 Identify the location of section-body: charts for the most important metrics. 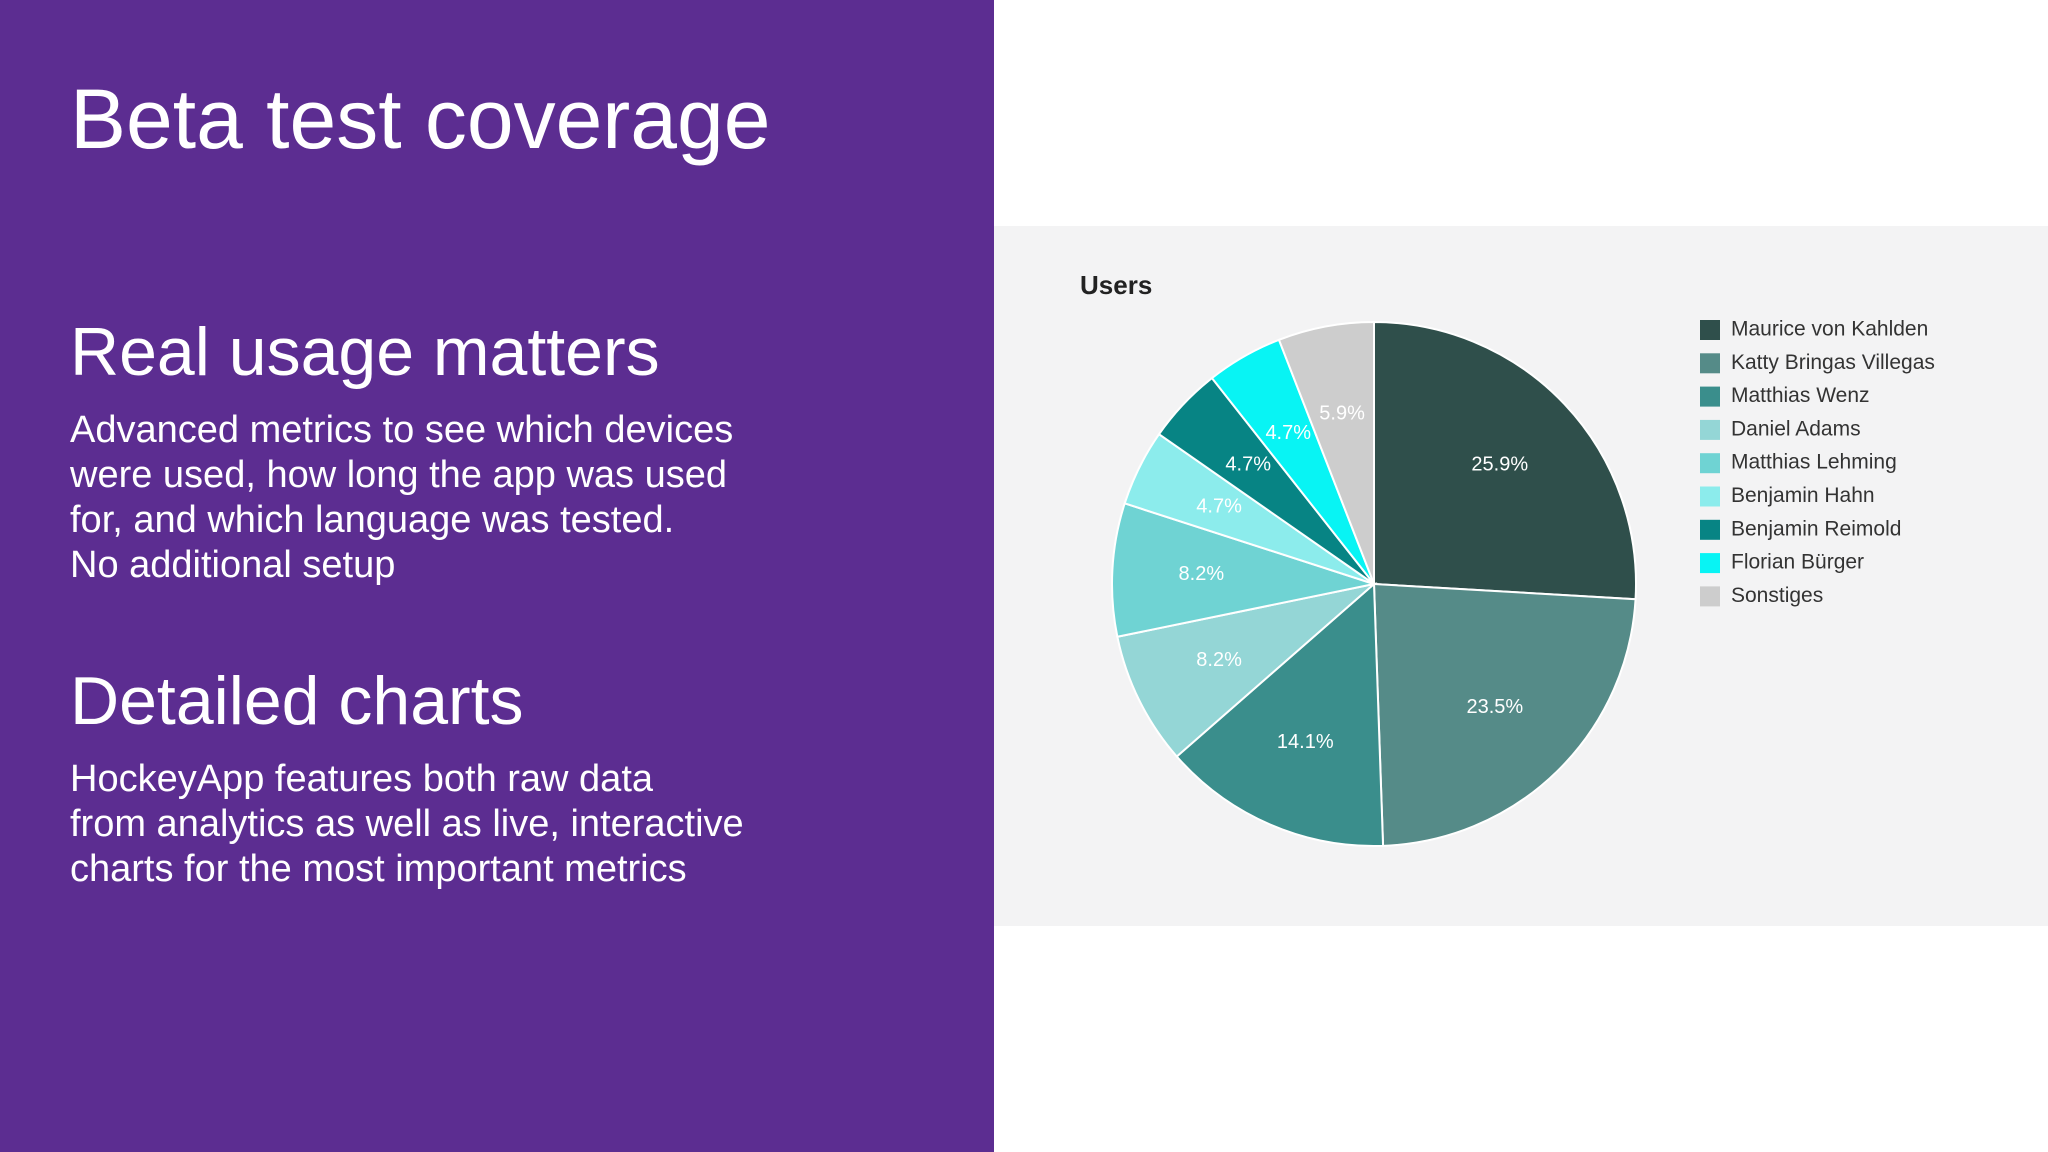
(378, 869).